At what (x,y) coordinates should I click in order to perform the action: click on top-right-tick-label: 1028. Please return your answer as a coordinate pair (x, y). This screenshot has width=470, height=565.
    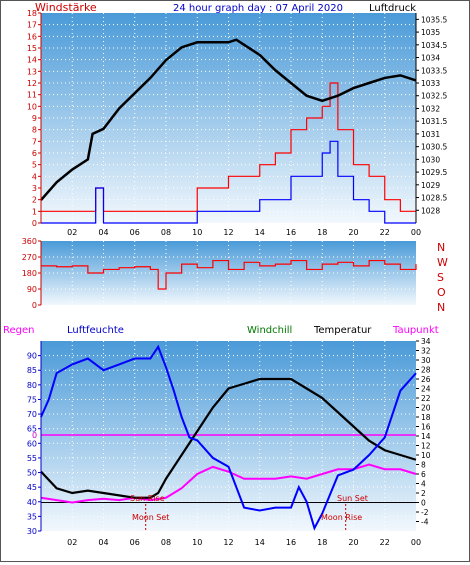
    Looking at the image, I should click on (430, 210).